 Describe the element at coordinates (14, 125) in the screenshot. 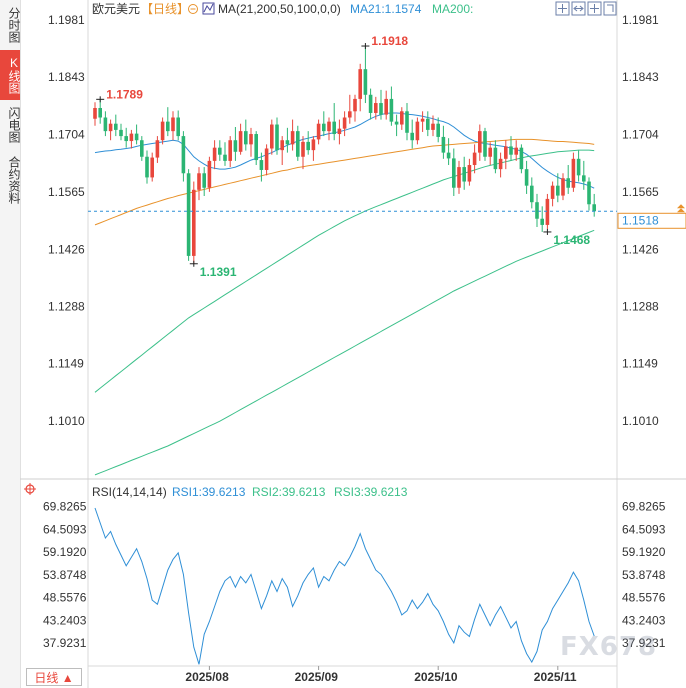

I see `tab-flash: 闪电图` at that location.